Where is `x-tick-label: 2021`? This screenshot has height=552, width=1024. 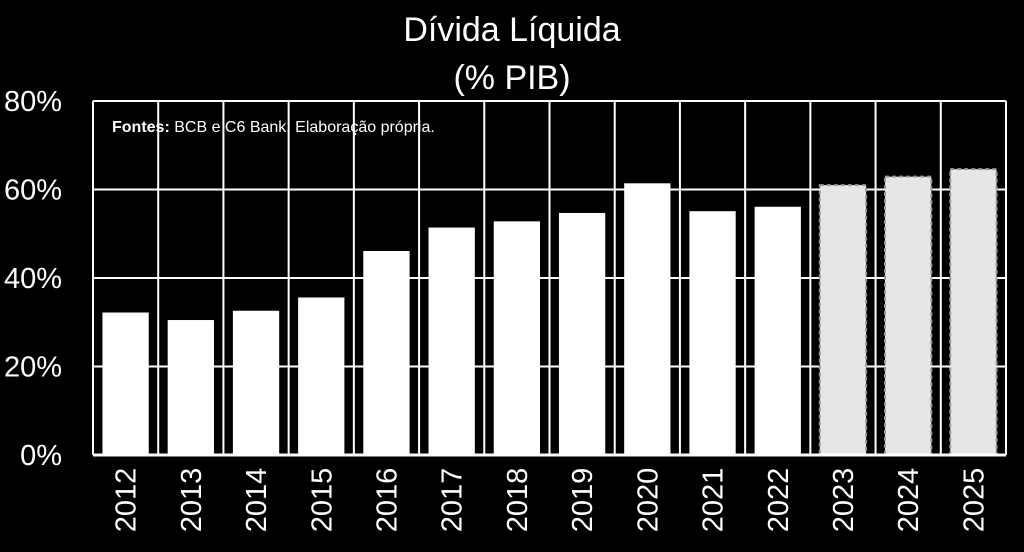 x-tick-label: 2021 is located at coordinates (714, 500).